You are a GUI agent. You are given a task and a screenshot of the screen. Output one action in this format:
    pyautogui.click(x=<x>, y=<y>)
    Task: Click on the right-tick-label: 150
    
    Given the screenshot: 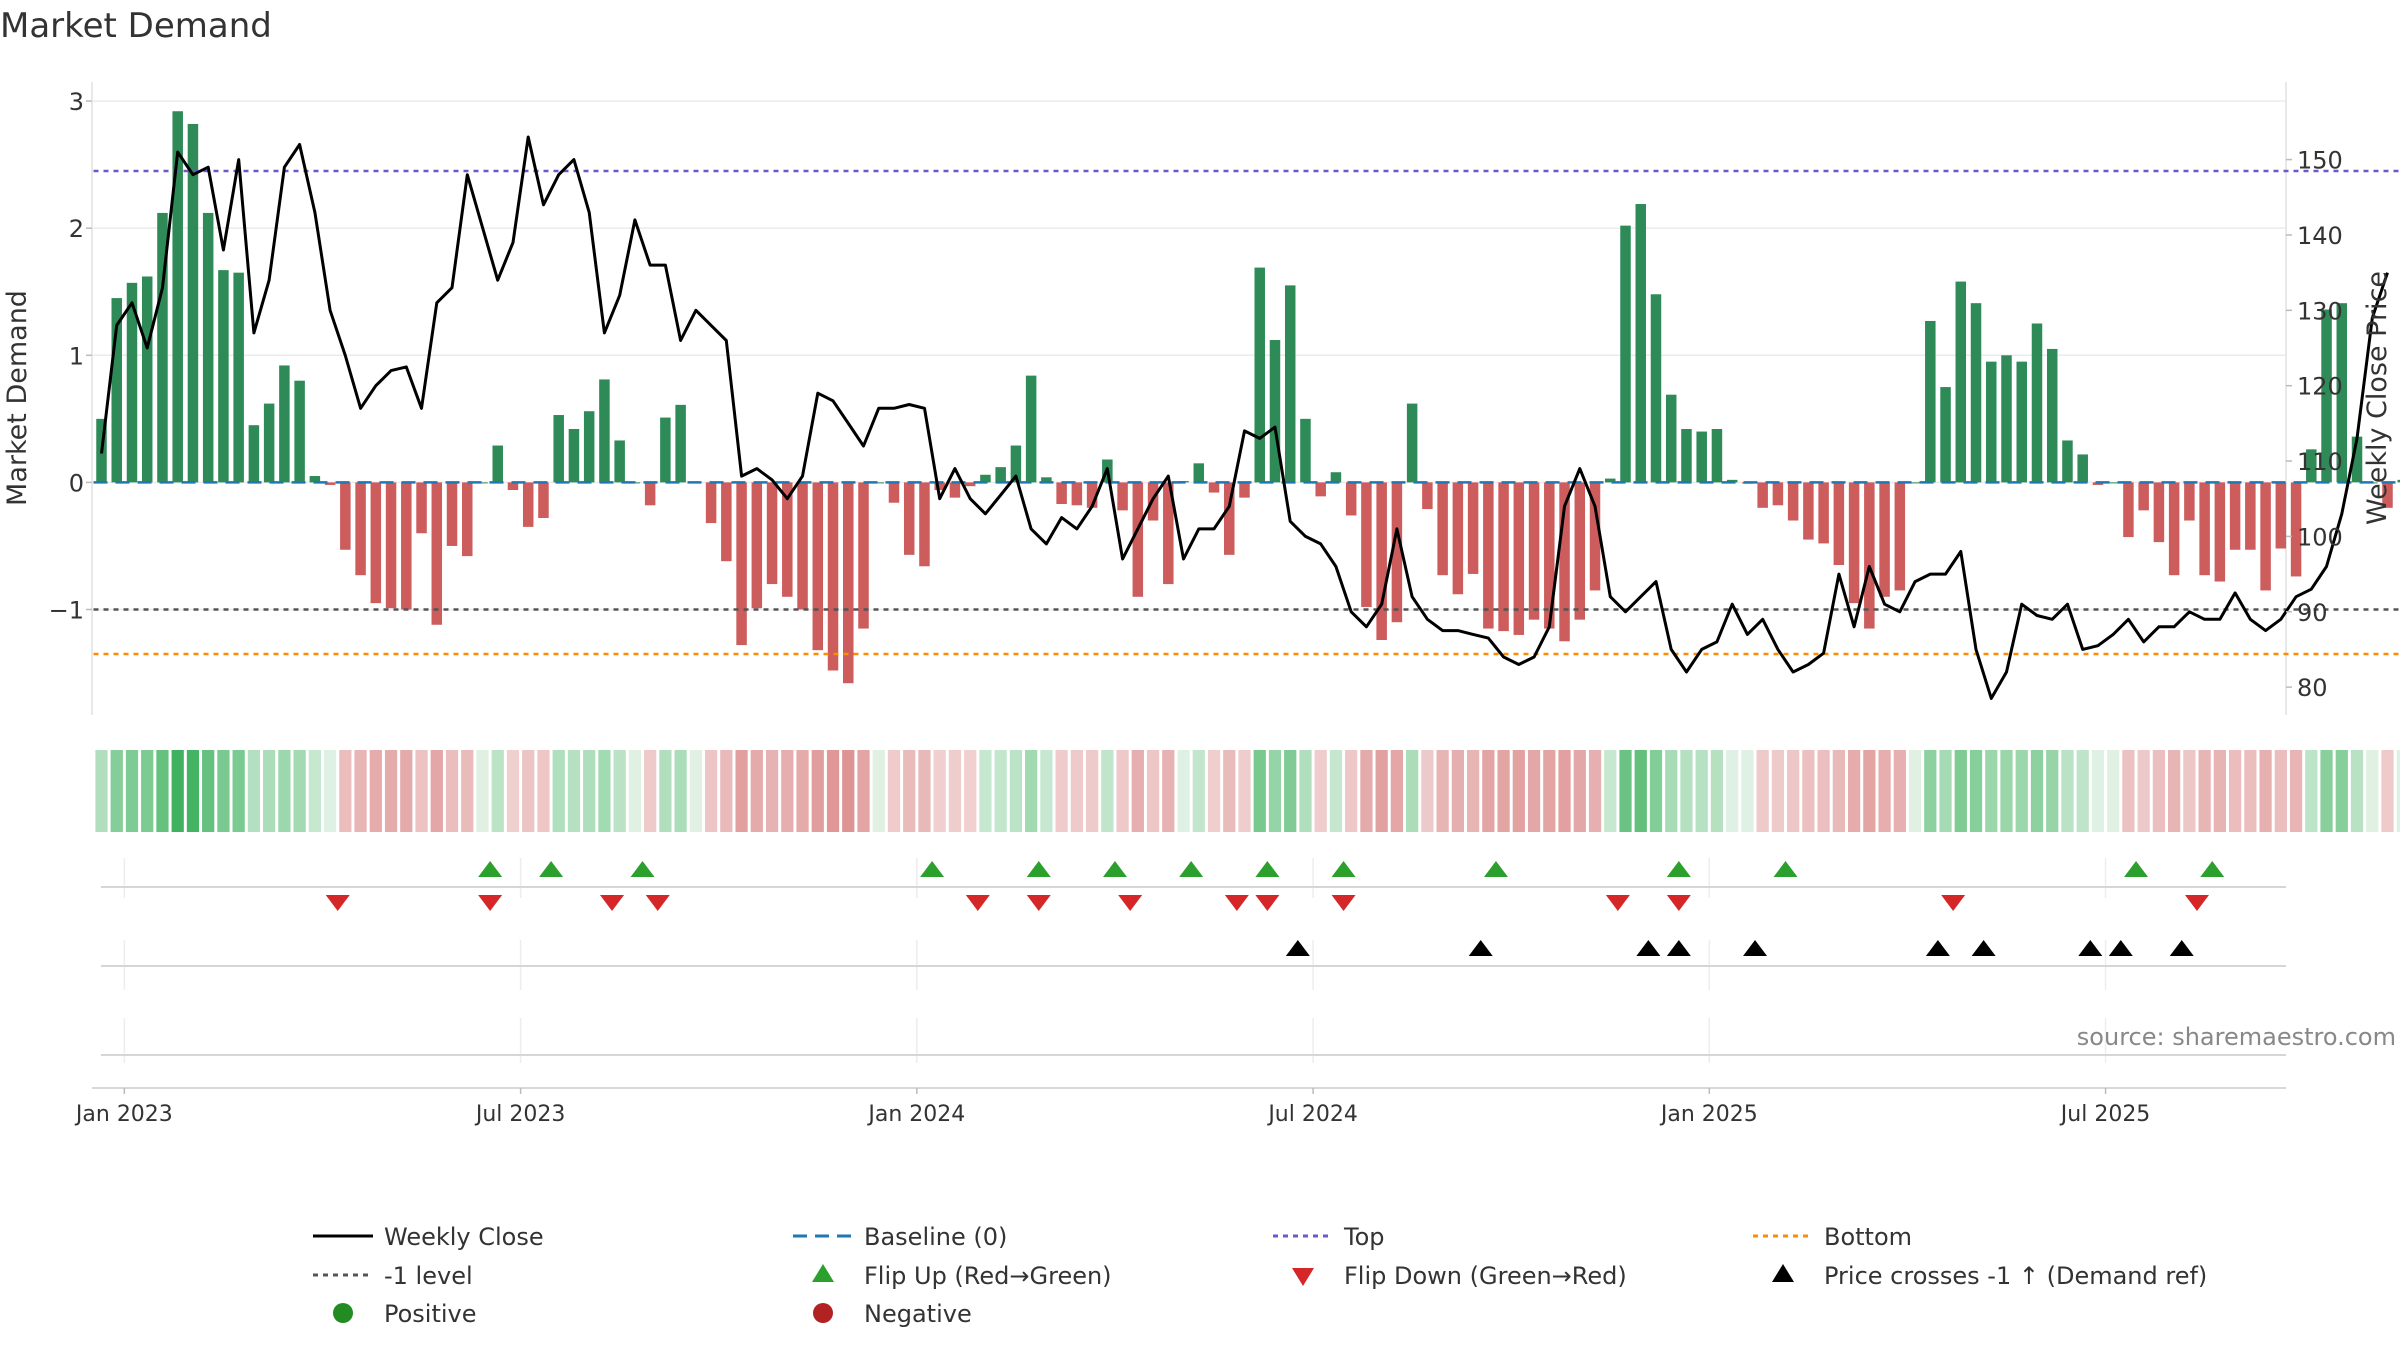 What is the action you would take?
    pyautogui.click(x=2320, y=161)
    